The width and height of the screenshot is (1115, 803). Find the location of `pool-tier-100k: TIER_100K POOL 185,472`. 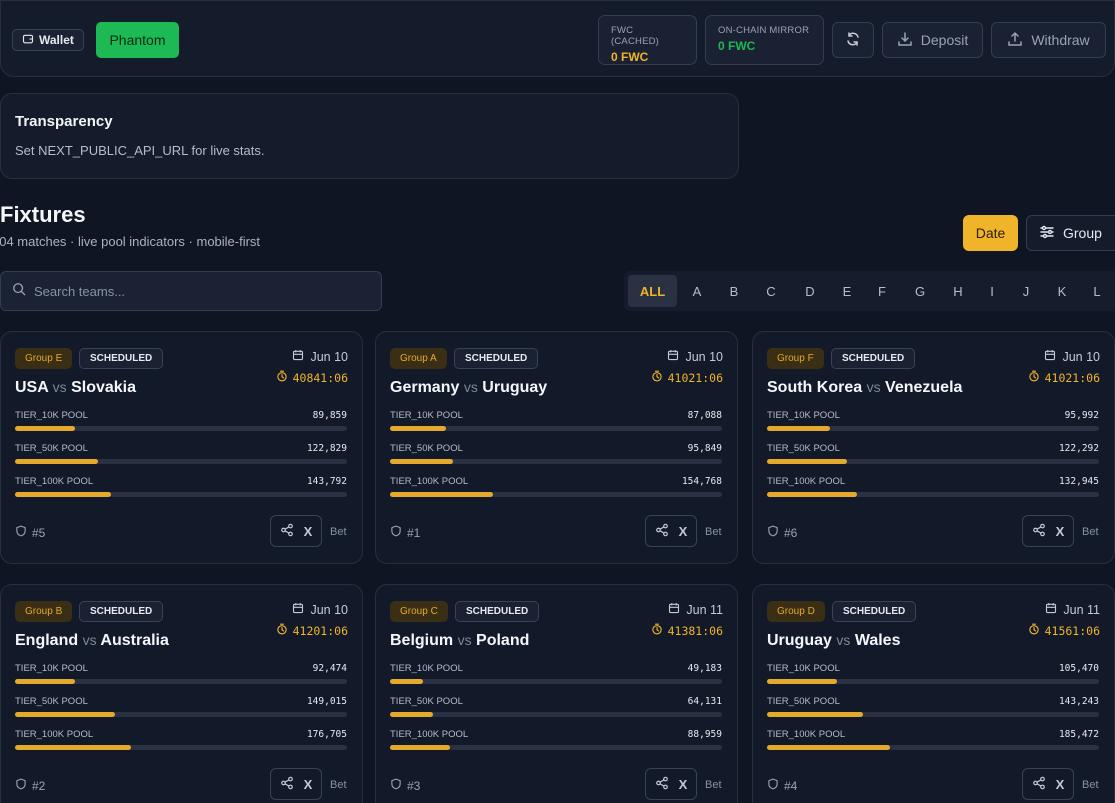

pool-tier-100k: TIER_100K POOL 185,472 is located at coordinates (933, 739).